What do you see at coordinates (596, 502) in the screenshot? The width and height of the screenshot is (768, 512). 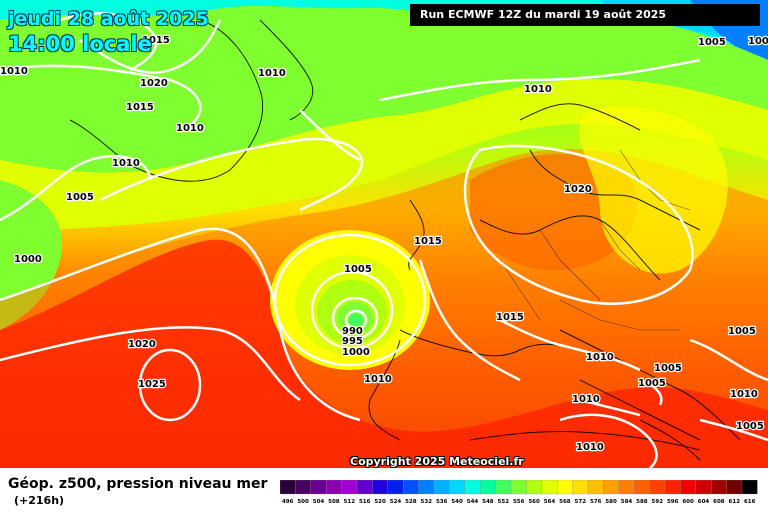 I see `scale-label: 576` at bounding box center [596, 502].